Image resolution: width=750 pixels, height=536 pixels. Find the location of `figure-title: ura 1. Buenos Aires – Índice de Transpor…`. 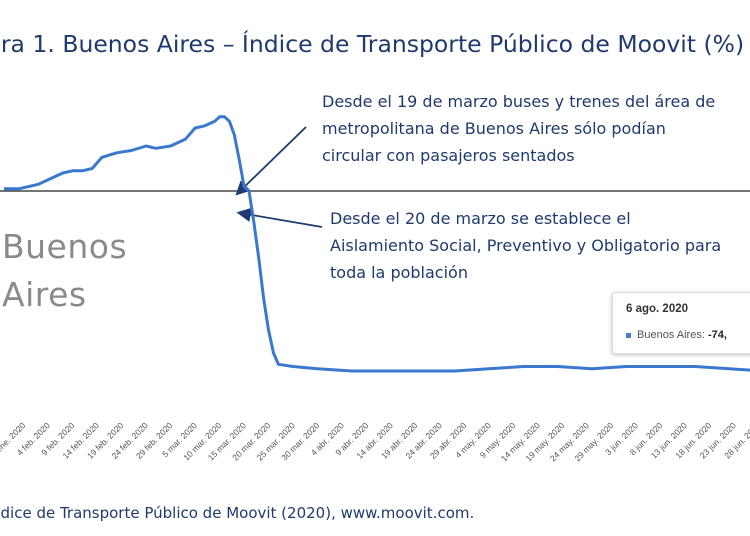

figure-title: ura 1. Buenos Aires – Índice de Transpor… is located at coordinates (372, 44).